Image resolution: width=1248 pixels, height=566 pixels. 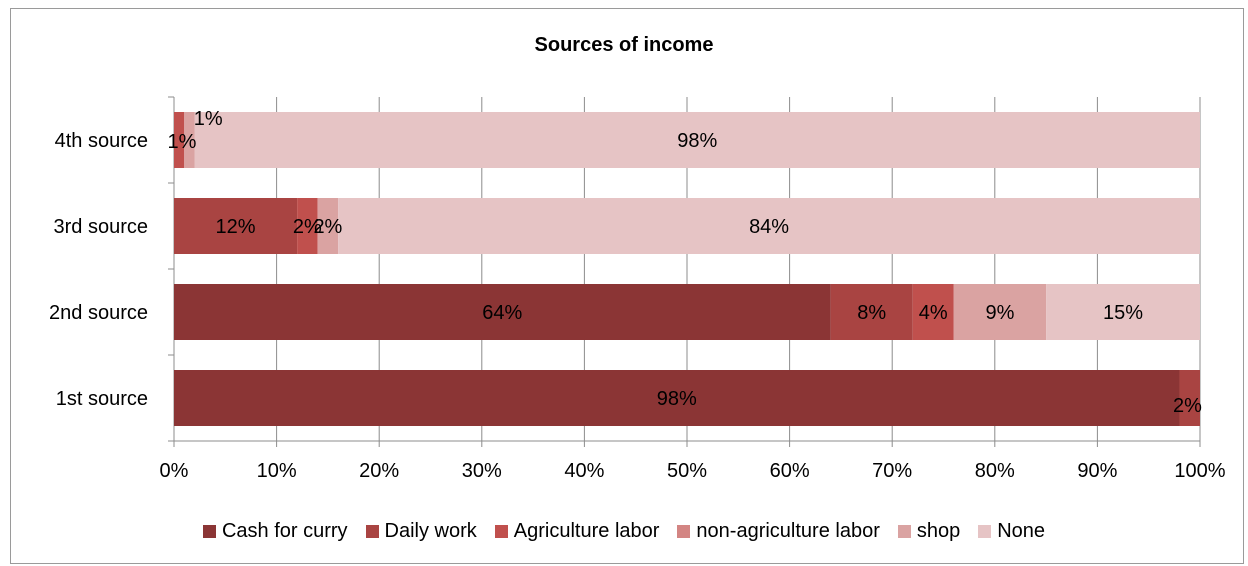 What do you see at coordinates (1199, 471) in the screenshot?
I see `x-tick-label: 100%` at bounding box center [1199, 471].